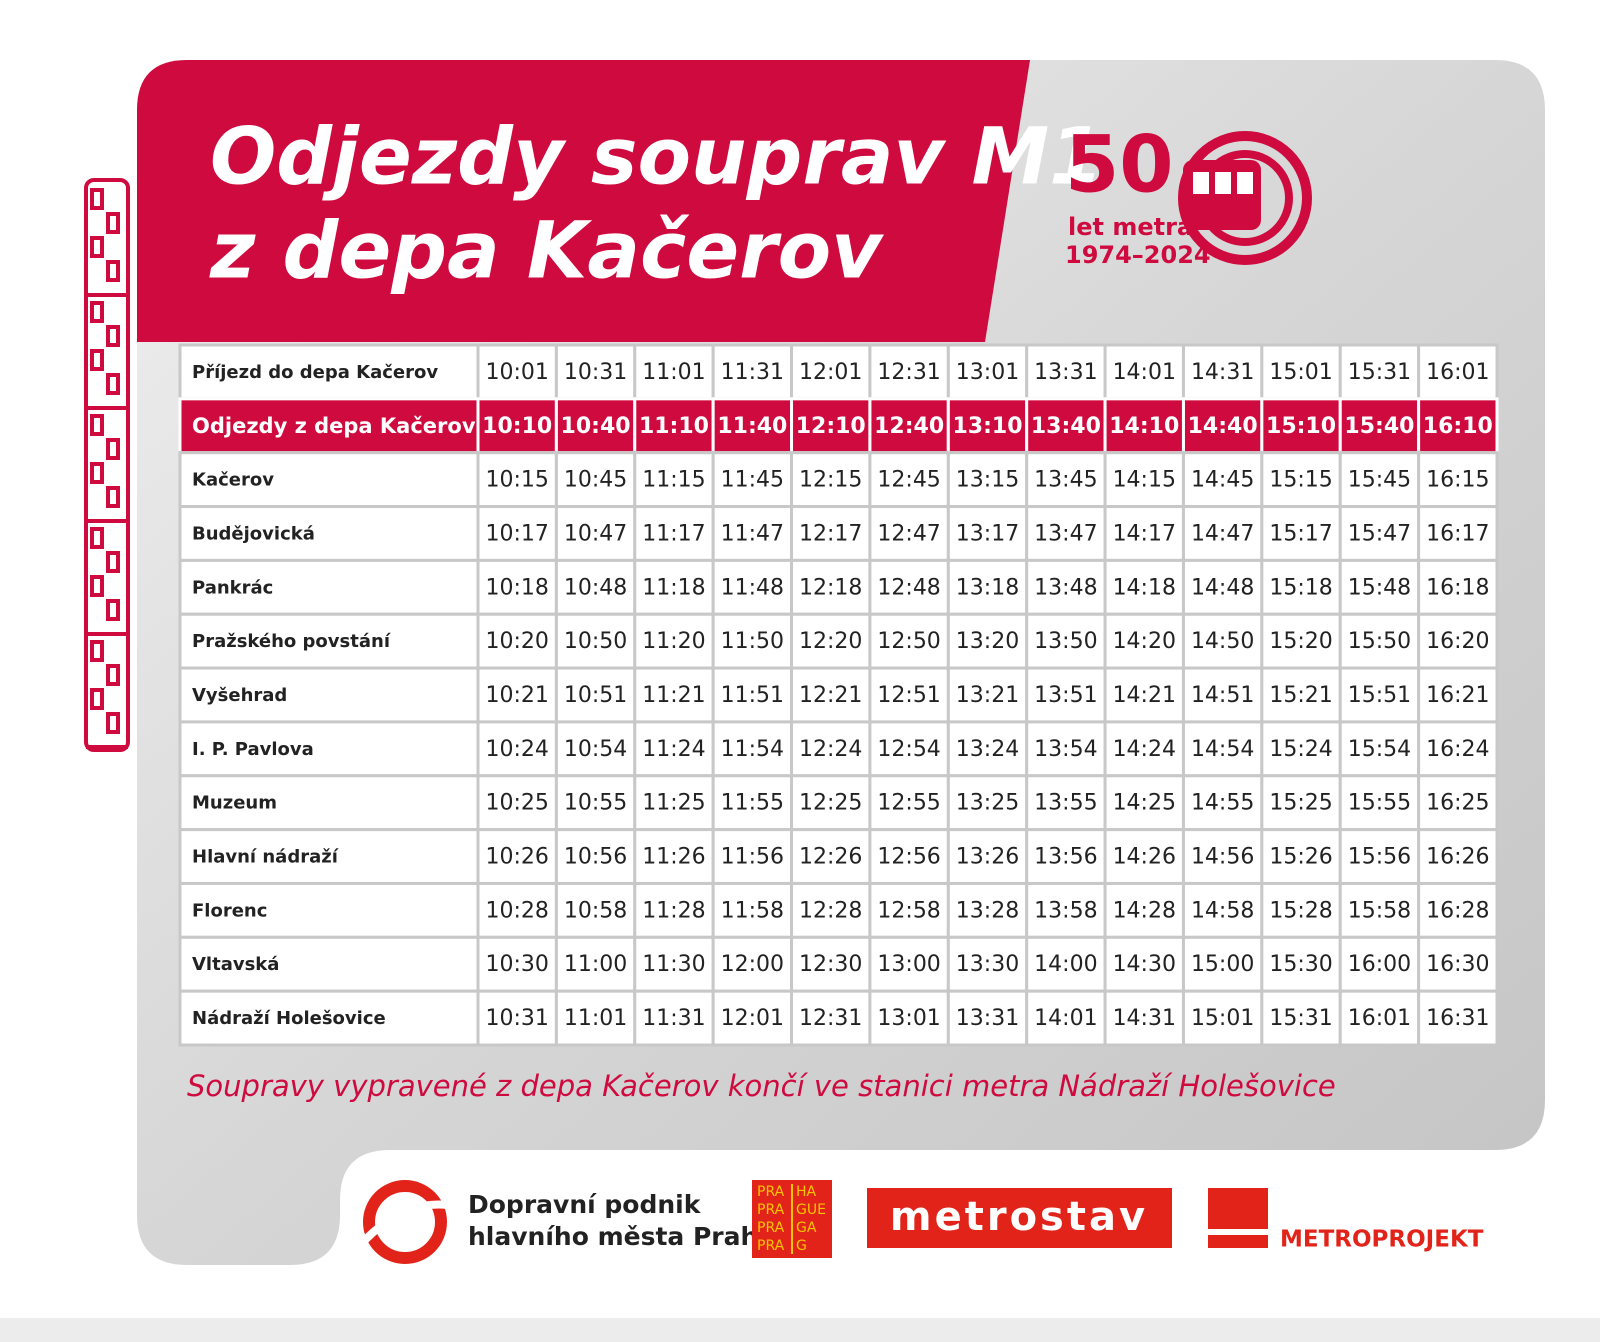 This screenshot has width=1600, height=1342. I want to click on row-label: Kačerov, so click(233, 480).